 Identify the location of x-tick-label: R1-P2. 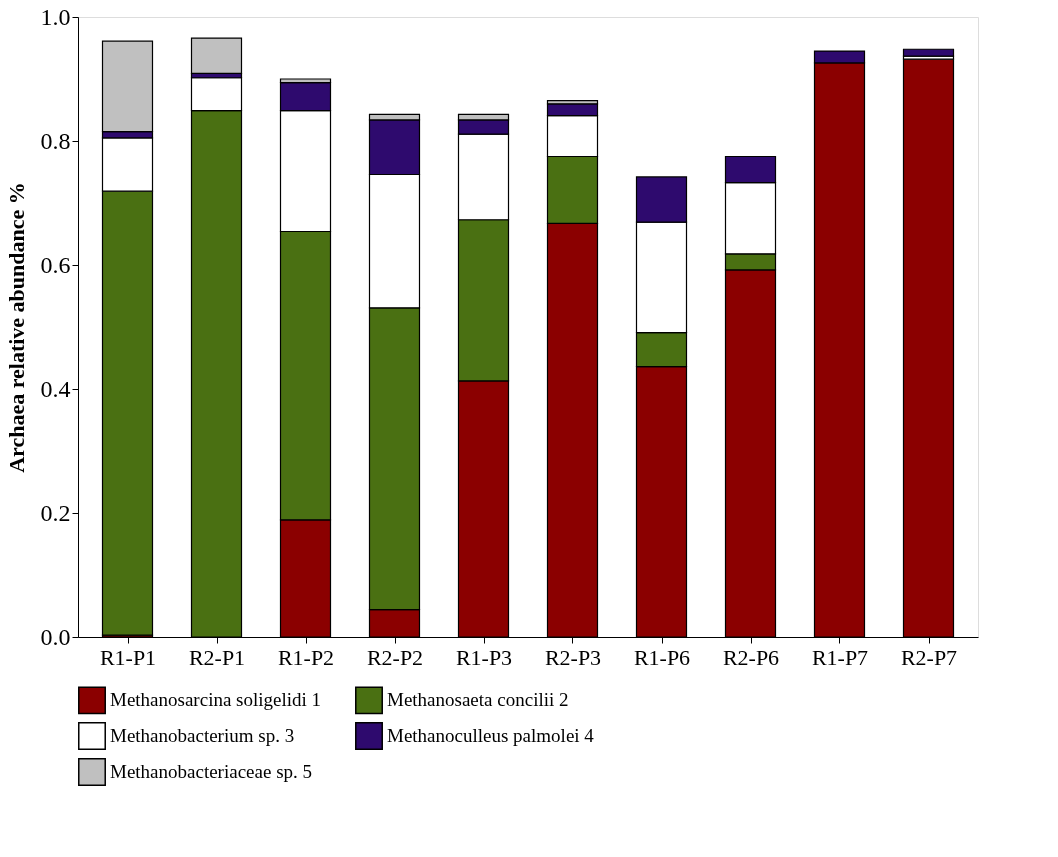
(306, 657).